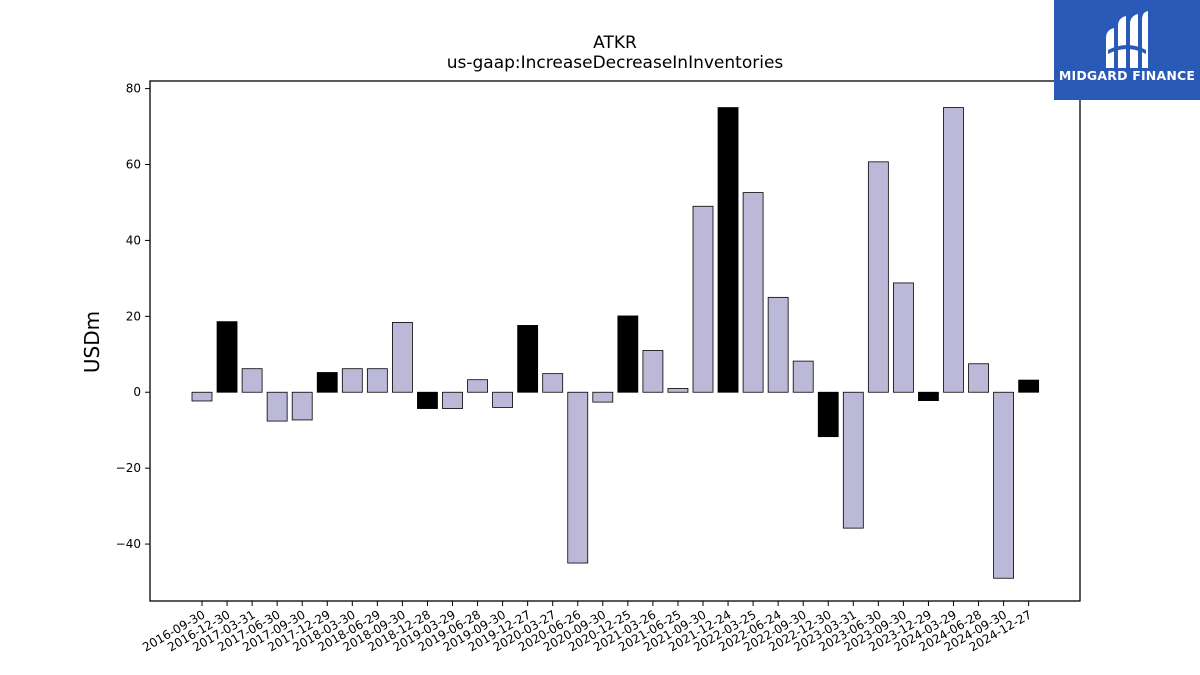 This screenshot has width=1200, height=675. I want to click on brand-logo-text: MIDGARD FINANCE, so click(1127, 75).